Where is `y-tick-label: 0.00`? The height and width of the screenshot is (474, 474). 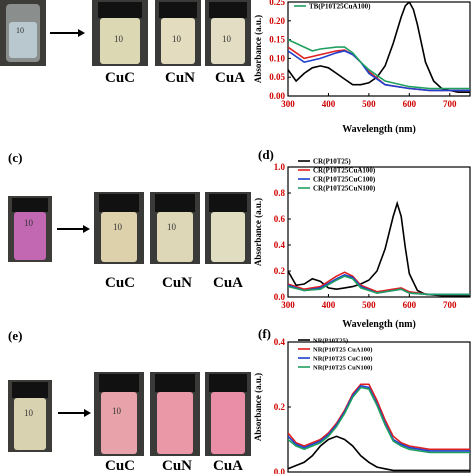 y-tick-label: 0.00 is located at coordinates (277, 96).